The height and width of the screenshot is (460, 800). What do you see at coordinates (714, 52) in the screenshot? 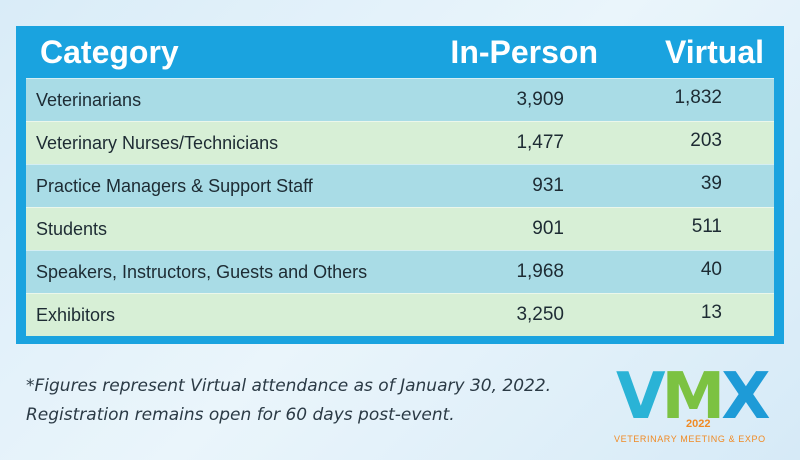
I see `header-virtual: Virtual` at bounding box center [714, 52].